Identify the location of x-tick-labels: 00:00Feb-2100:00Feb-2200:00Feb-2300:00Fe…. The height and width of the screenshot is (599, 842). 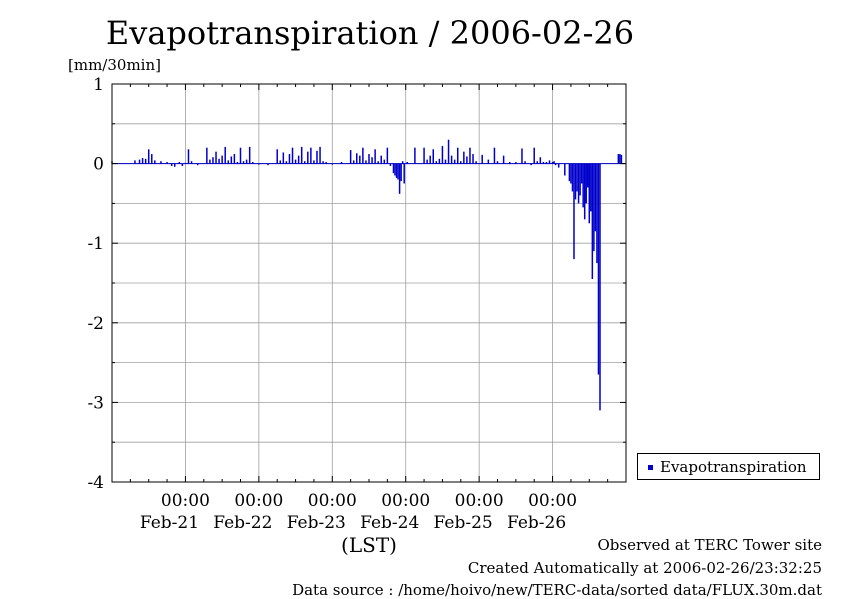
(358, 512).